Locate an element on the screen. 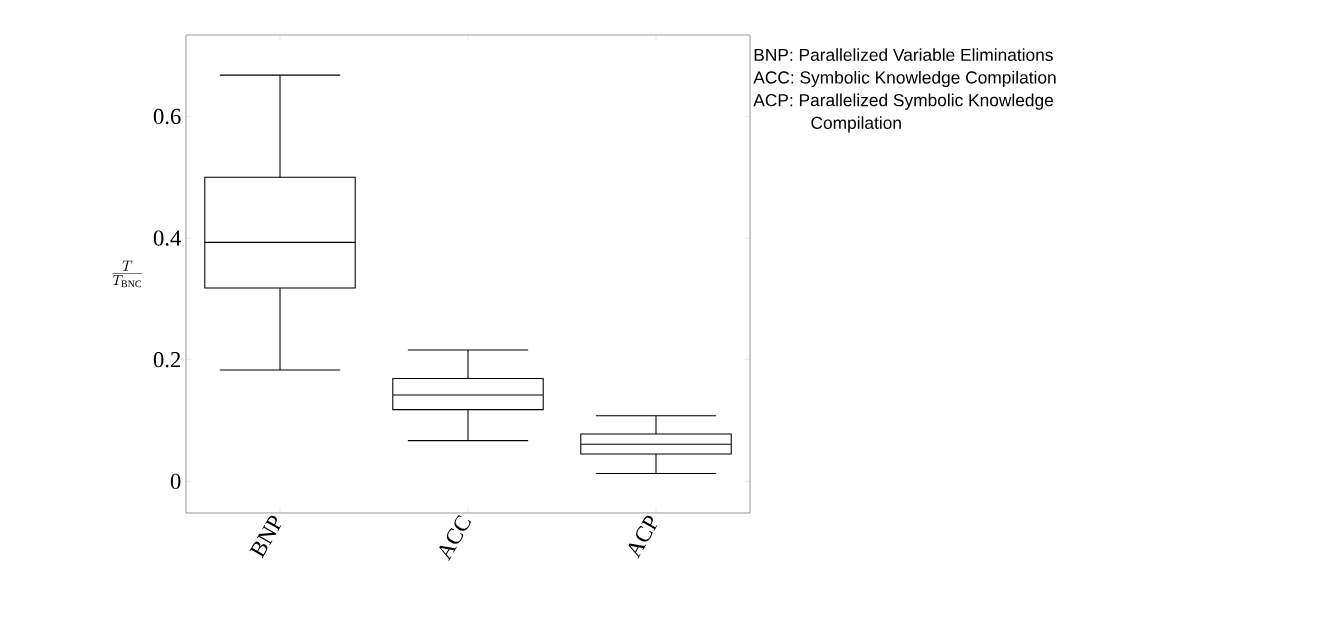 This screenshot has height=641, width=1334. text: ACP: Parallelized Symbolic Knowledge Compilation is located at coordinates (903, 113).